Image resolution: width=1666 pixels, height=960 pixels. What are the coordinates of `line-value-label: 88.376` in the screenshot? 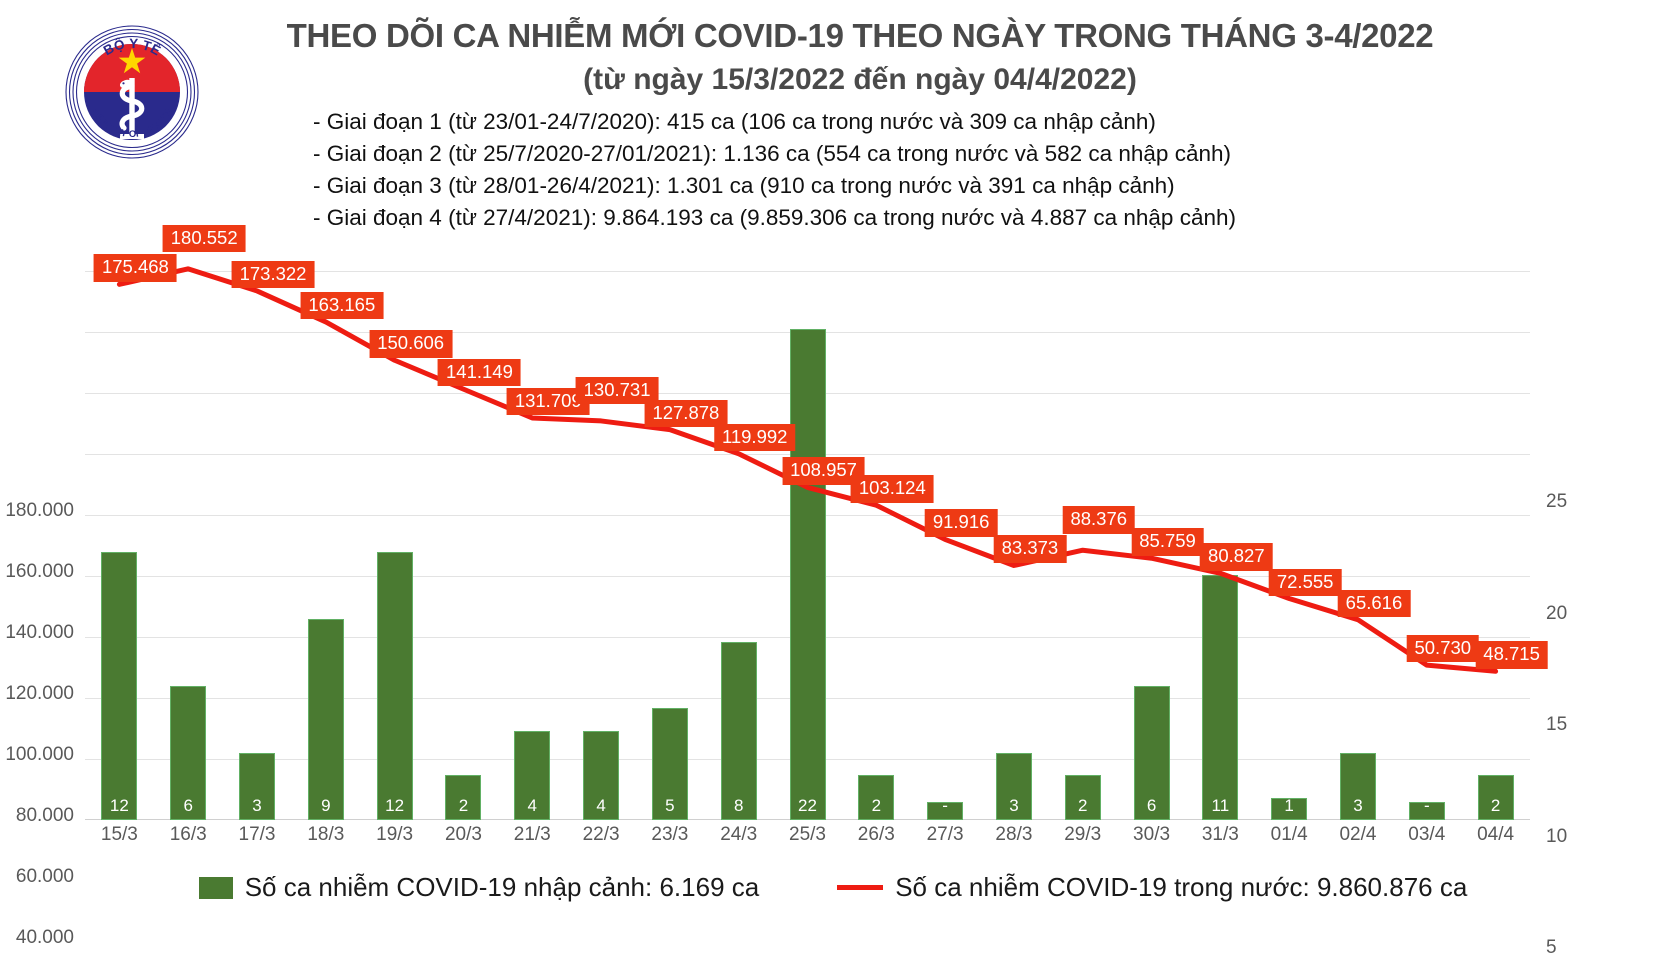 It's located at (1099, 520).